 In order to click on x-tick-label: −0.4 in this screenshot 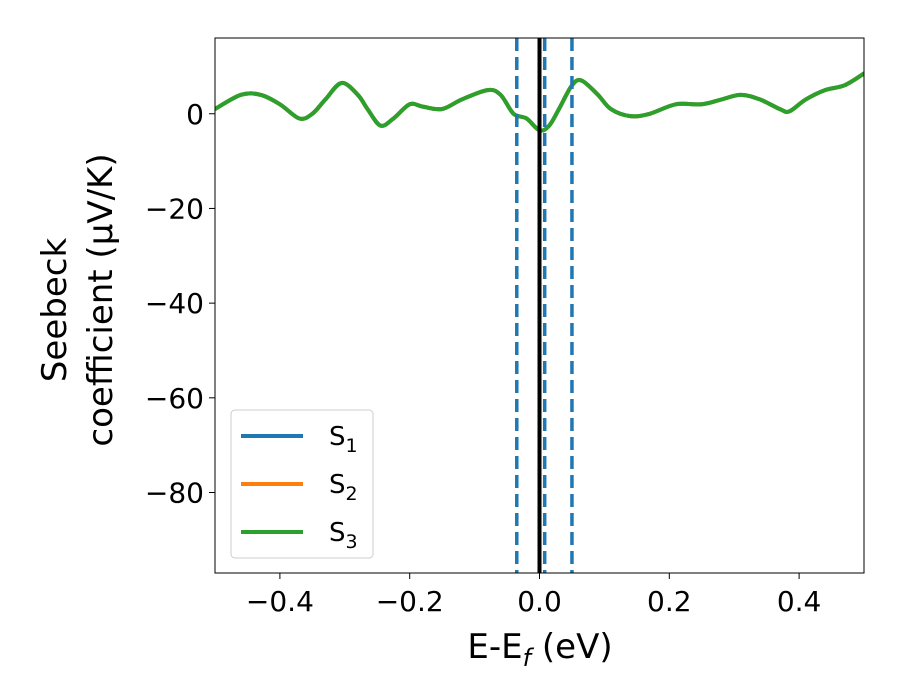, I will do `click(280, 601)`.